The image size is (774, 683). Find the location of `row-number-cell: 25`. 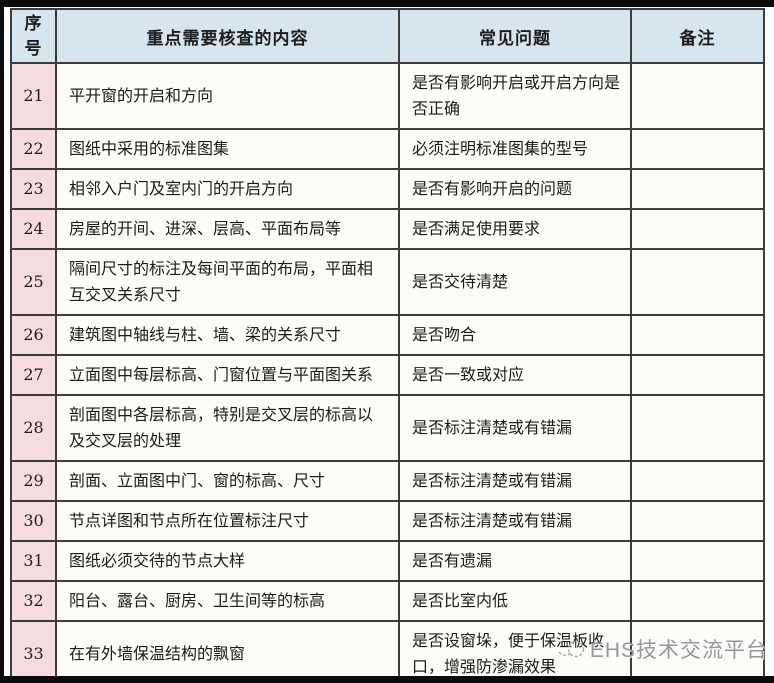

row-number-cell: 25 is located at coordinates (33, 282).